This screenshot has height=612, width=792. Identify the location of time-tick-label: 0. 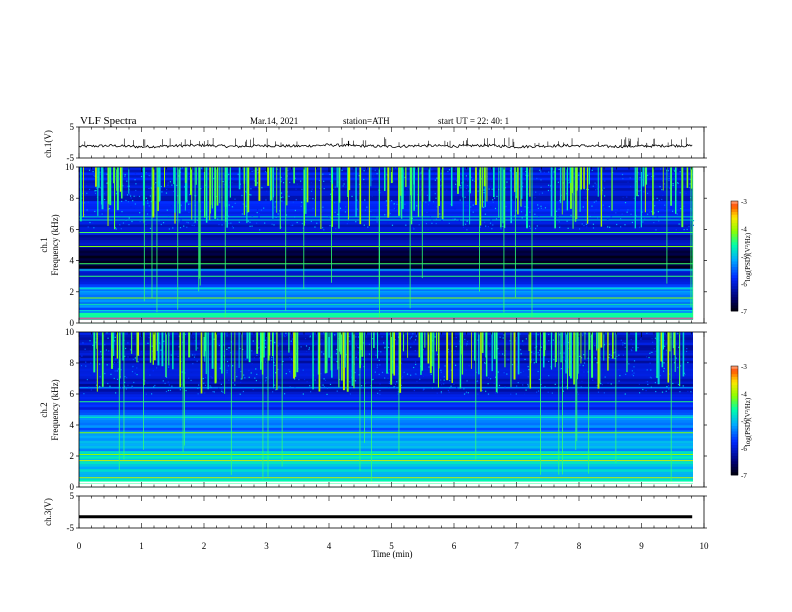
(79, 546).